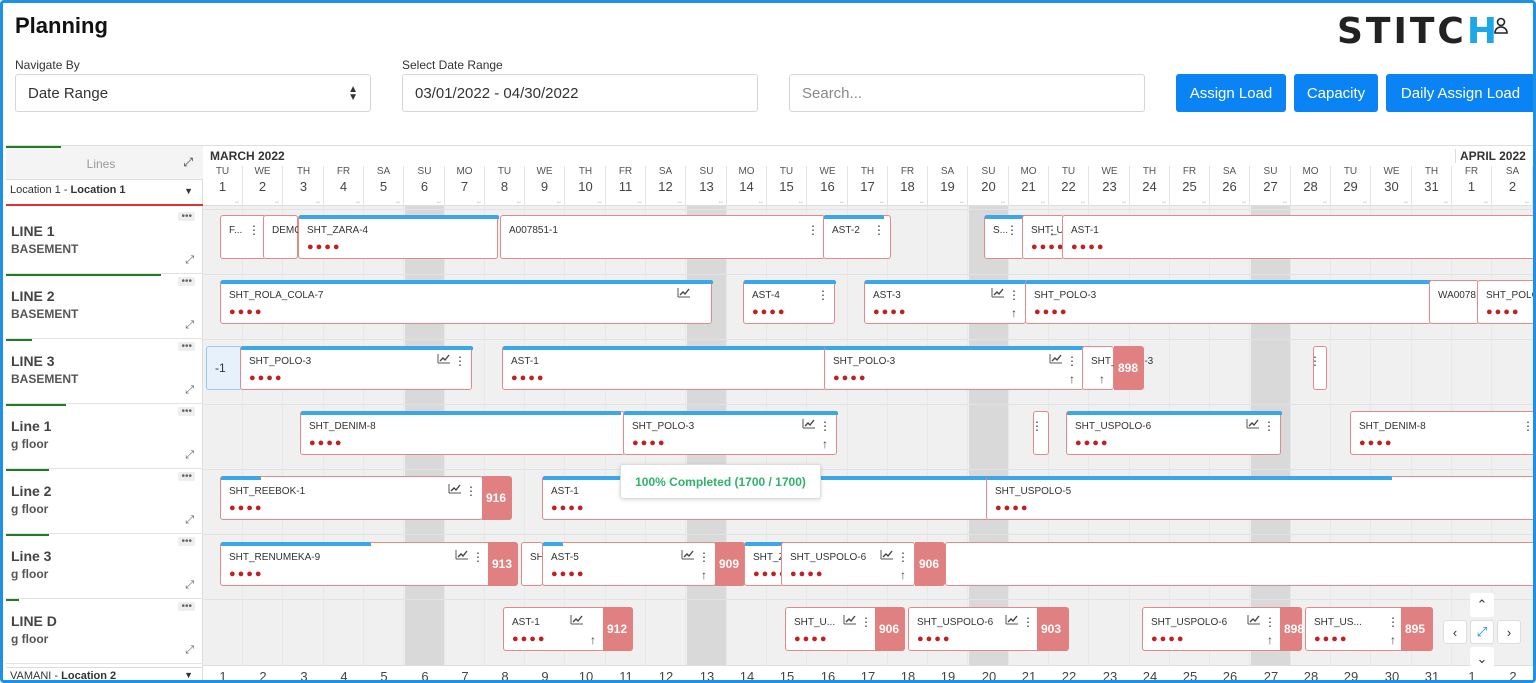  What do you see at coordinates (629, 564) in the screenshot?
I see `order-bar: AST-5 ●●●● ⋮ ↑` at bounding box center [629, 564].